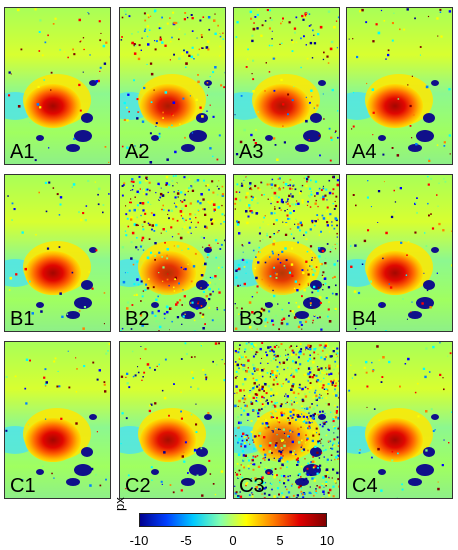 Image resolution: width=458 pixels, height=550 pixels. I want to click on colorbar-tick-5: 5, so click(280, 540).